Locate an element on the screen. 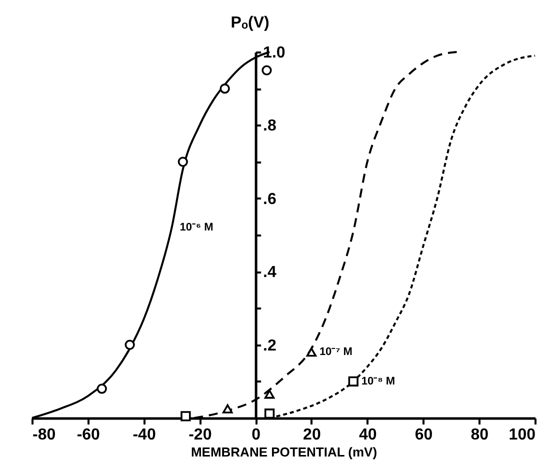 This screenshot has height=471, width=560. x-tick-label: -80 is located at coordinates (44, 435).